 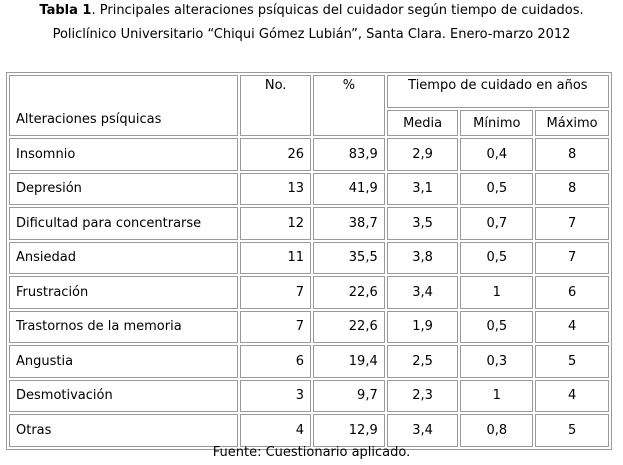 I want to click on cell-pct: 41,9, so click(x=349, y=188).